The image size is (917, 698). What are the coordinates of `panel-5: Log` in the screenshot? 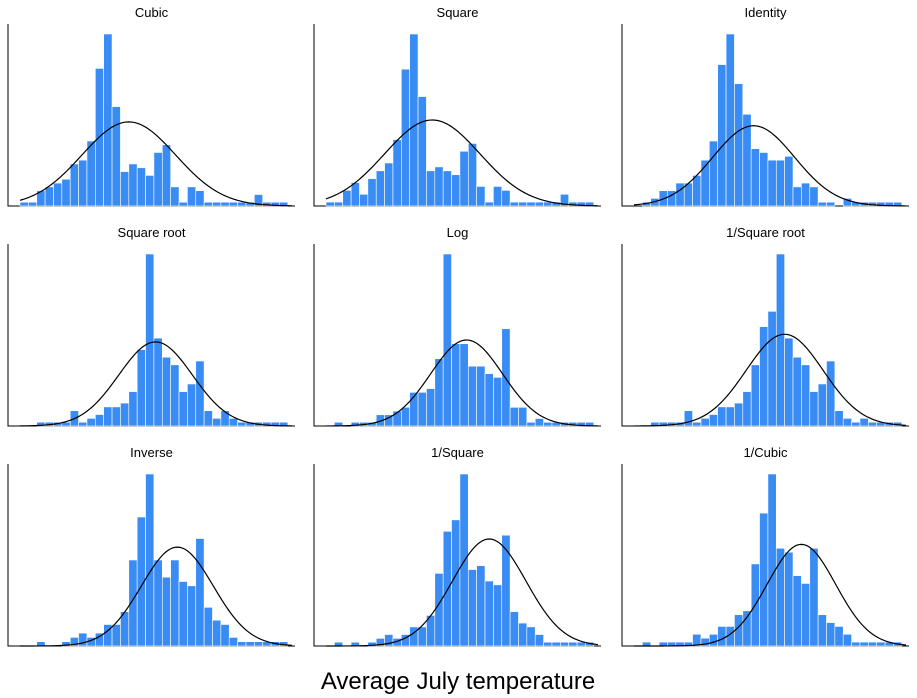 It's located at (457, 326).